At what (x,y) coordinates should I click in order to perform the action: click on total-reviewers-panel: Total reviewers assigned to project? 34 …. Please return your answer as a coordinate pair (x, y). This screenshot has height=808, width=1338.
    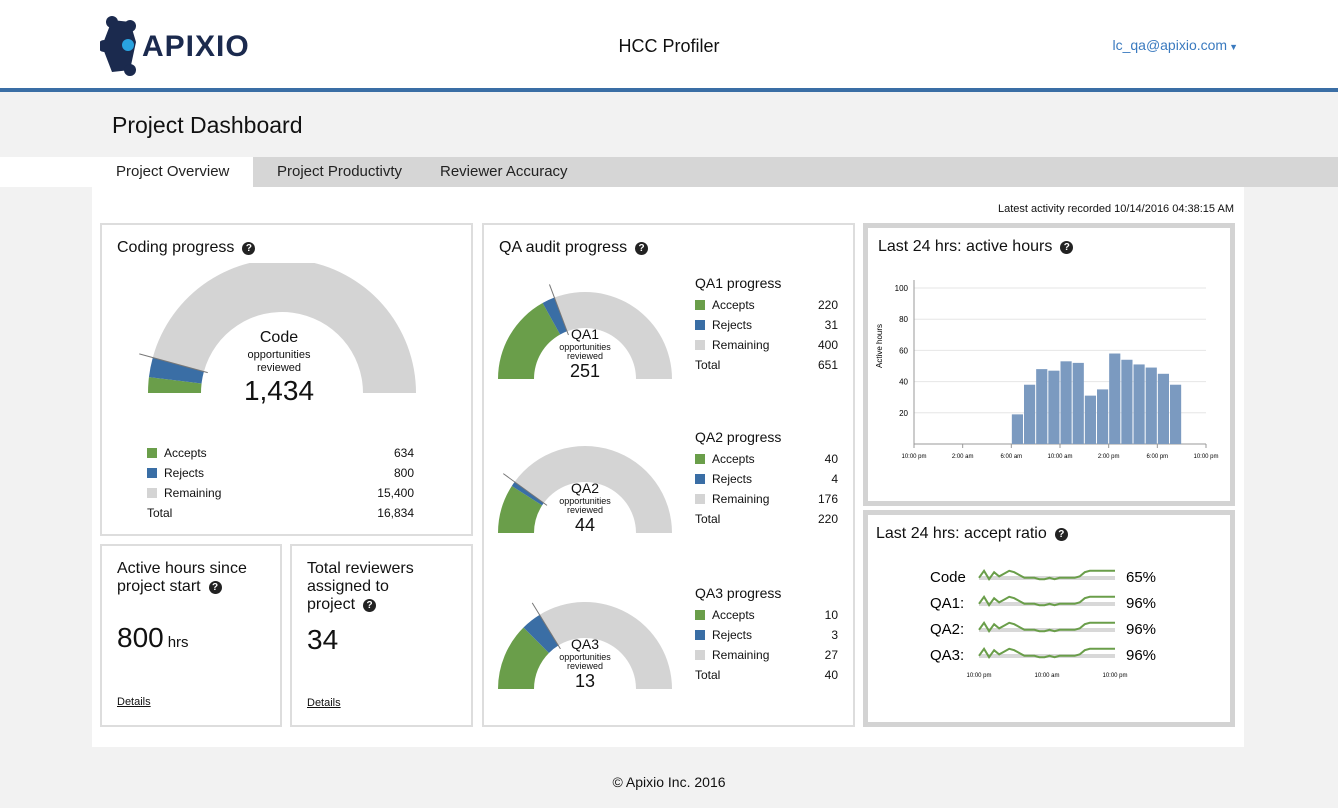
    Looking at the image, I should click on (381, 635).